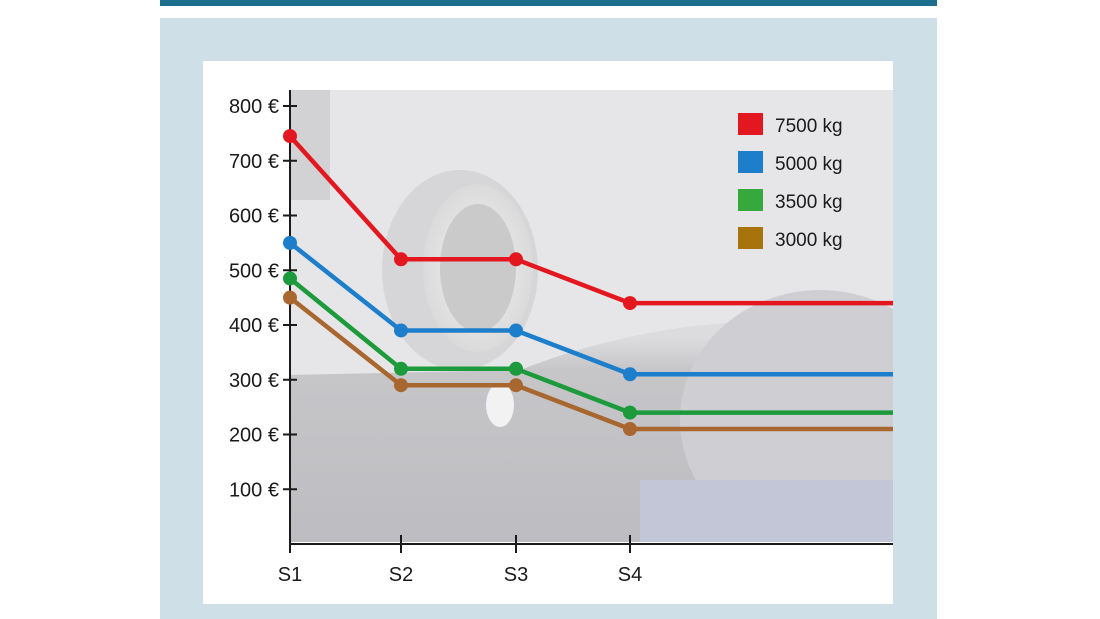 The image size is (1100, 619). I want to click on y-tick-label: 100 €, so click(254, 490).